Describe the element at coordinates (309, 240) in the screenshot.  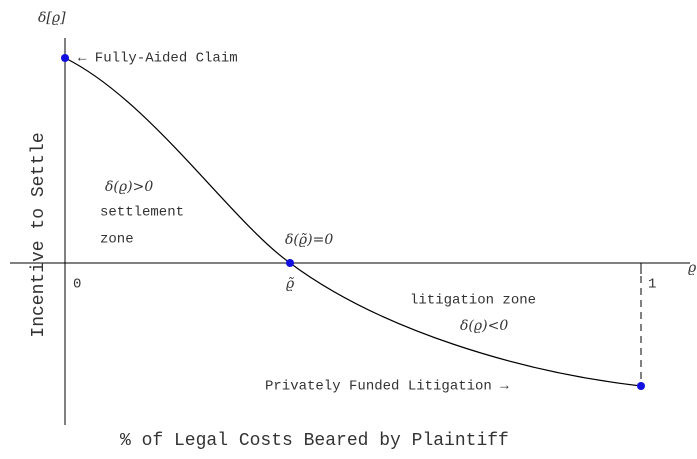
I see `annotation: δ(ϱ̃)=0` at that location.